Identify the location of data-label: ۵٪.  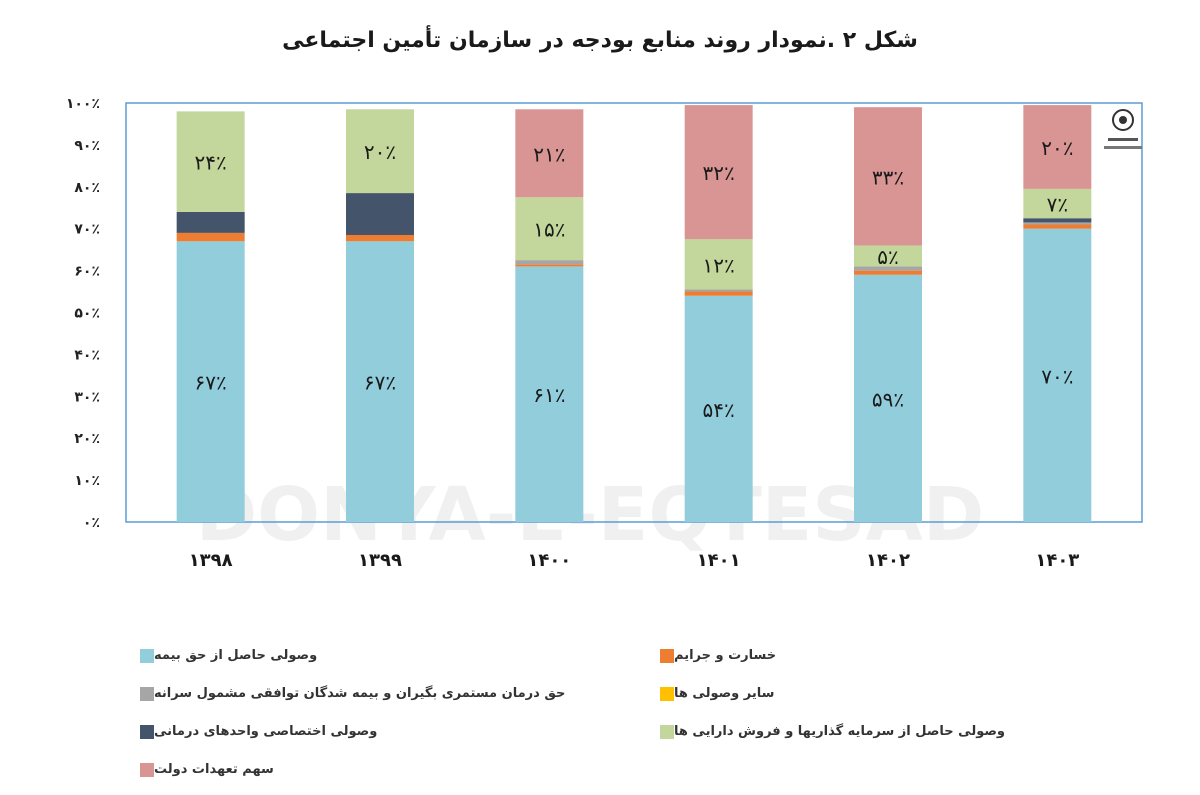
(887, 257).